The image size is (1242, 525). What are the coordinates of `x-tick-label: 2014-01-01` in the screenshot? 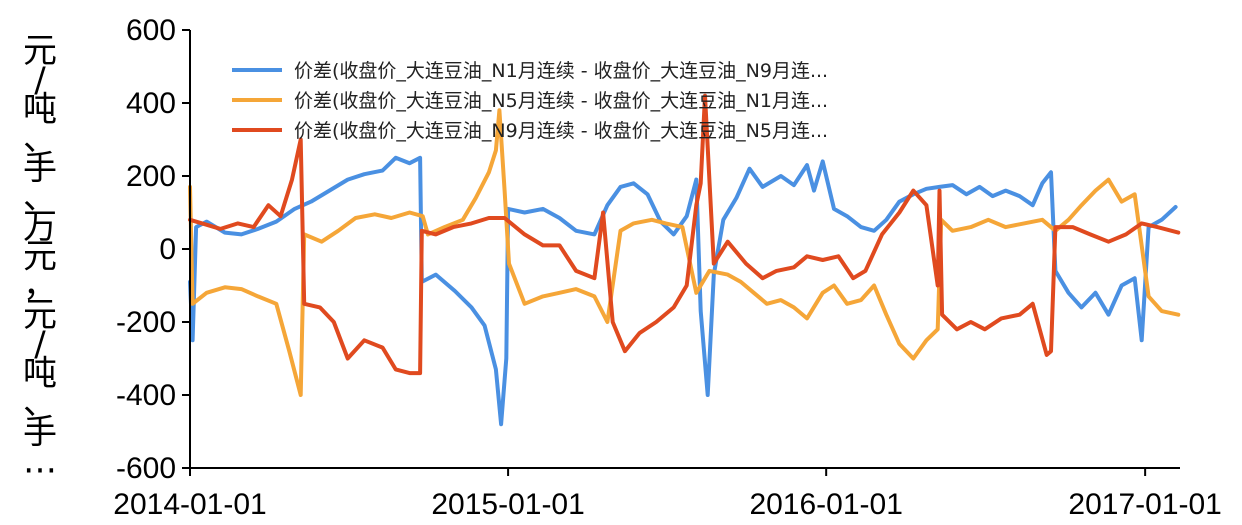 It's located at (189, 504).